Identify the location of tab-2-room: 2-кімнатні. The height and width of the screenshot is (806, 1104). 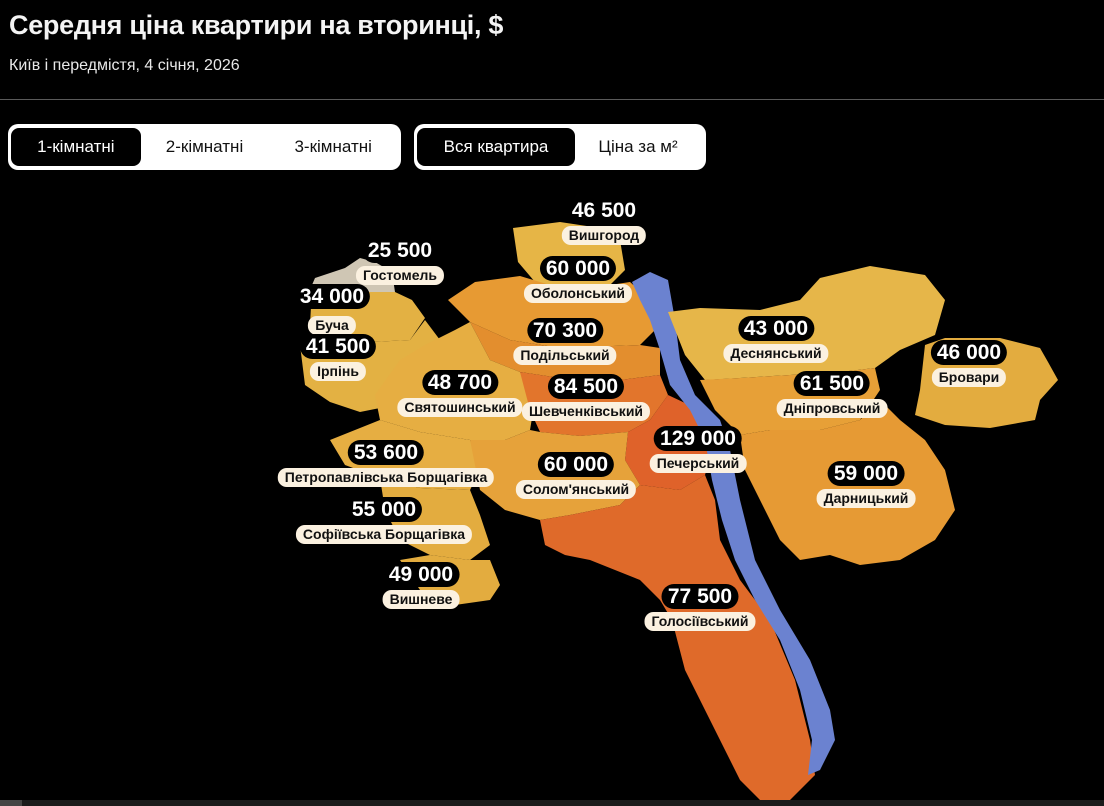
(204, 146).